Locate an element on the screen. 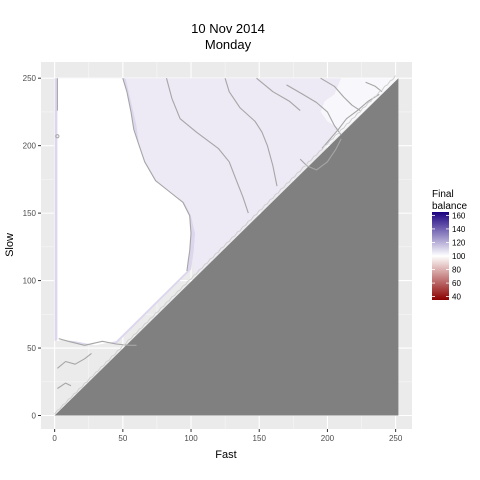 The height and width of the screenshot is (480, 480). legend-tick-label: 160 is located at coordinates (459, 215).